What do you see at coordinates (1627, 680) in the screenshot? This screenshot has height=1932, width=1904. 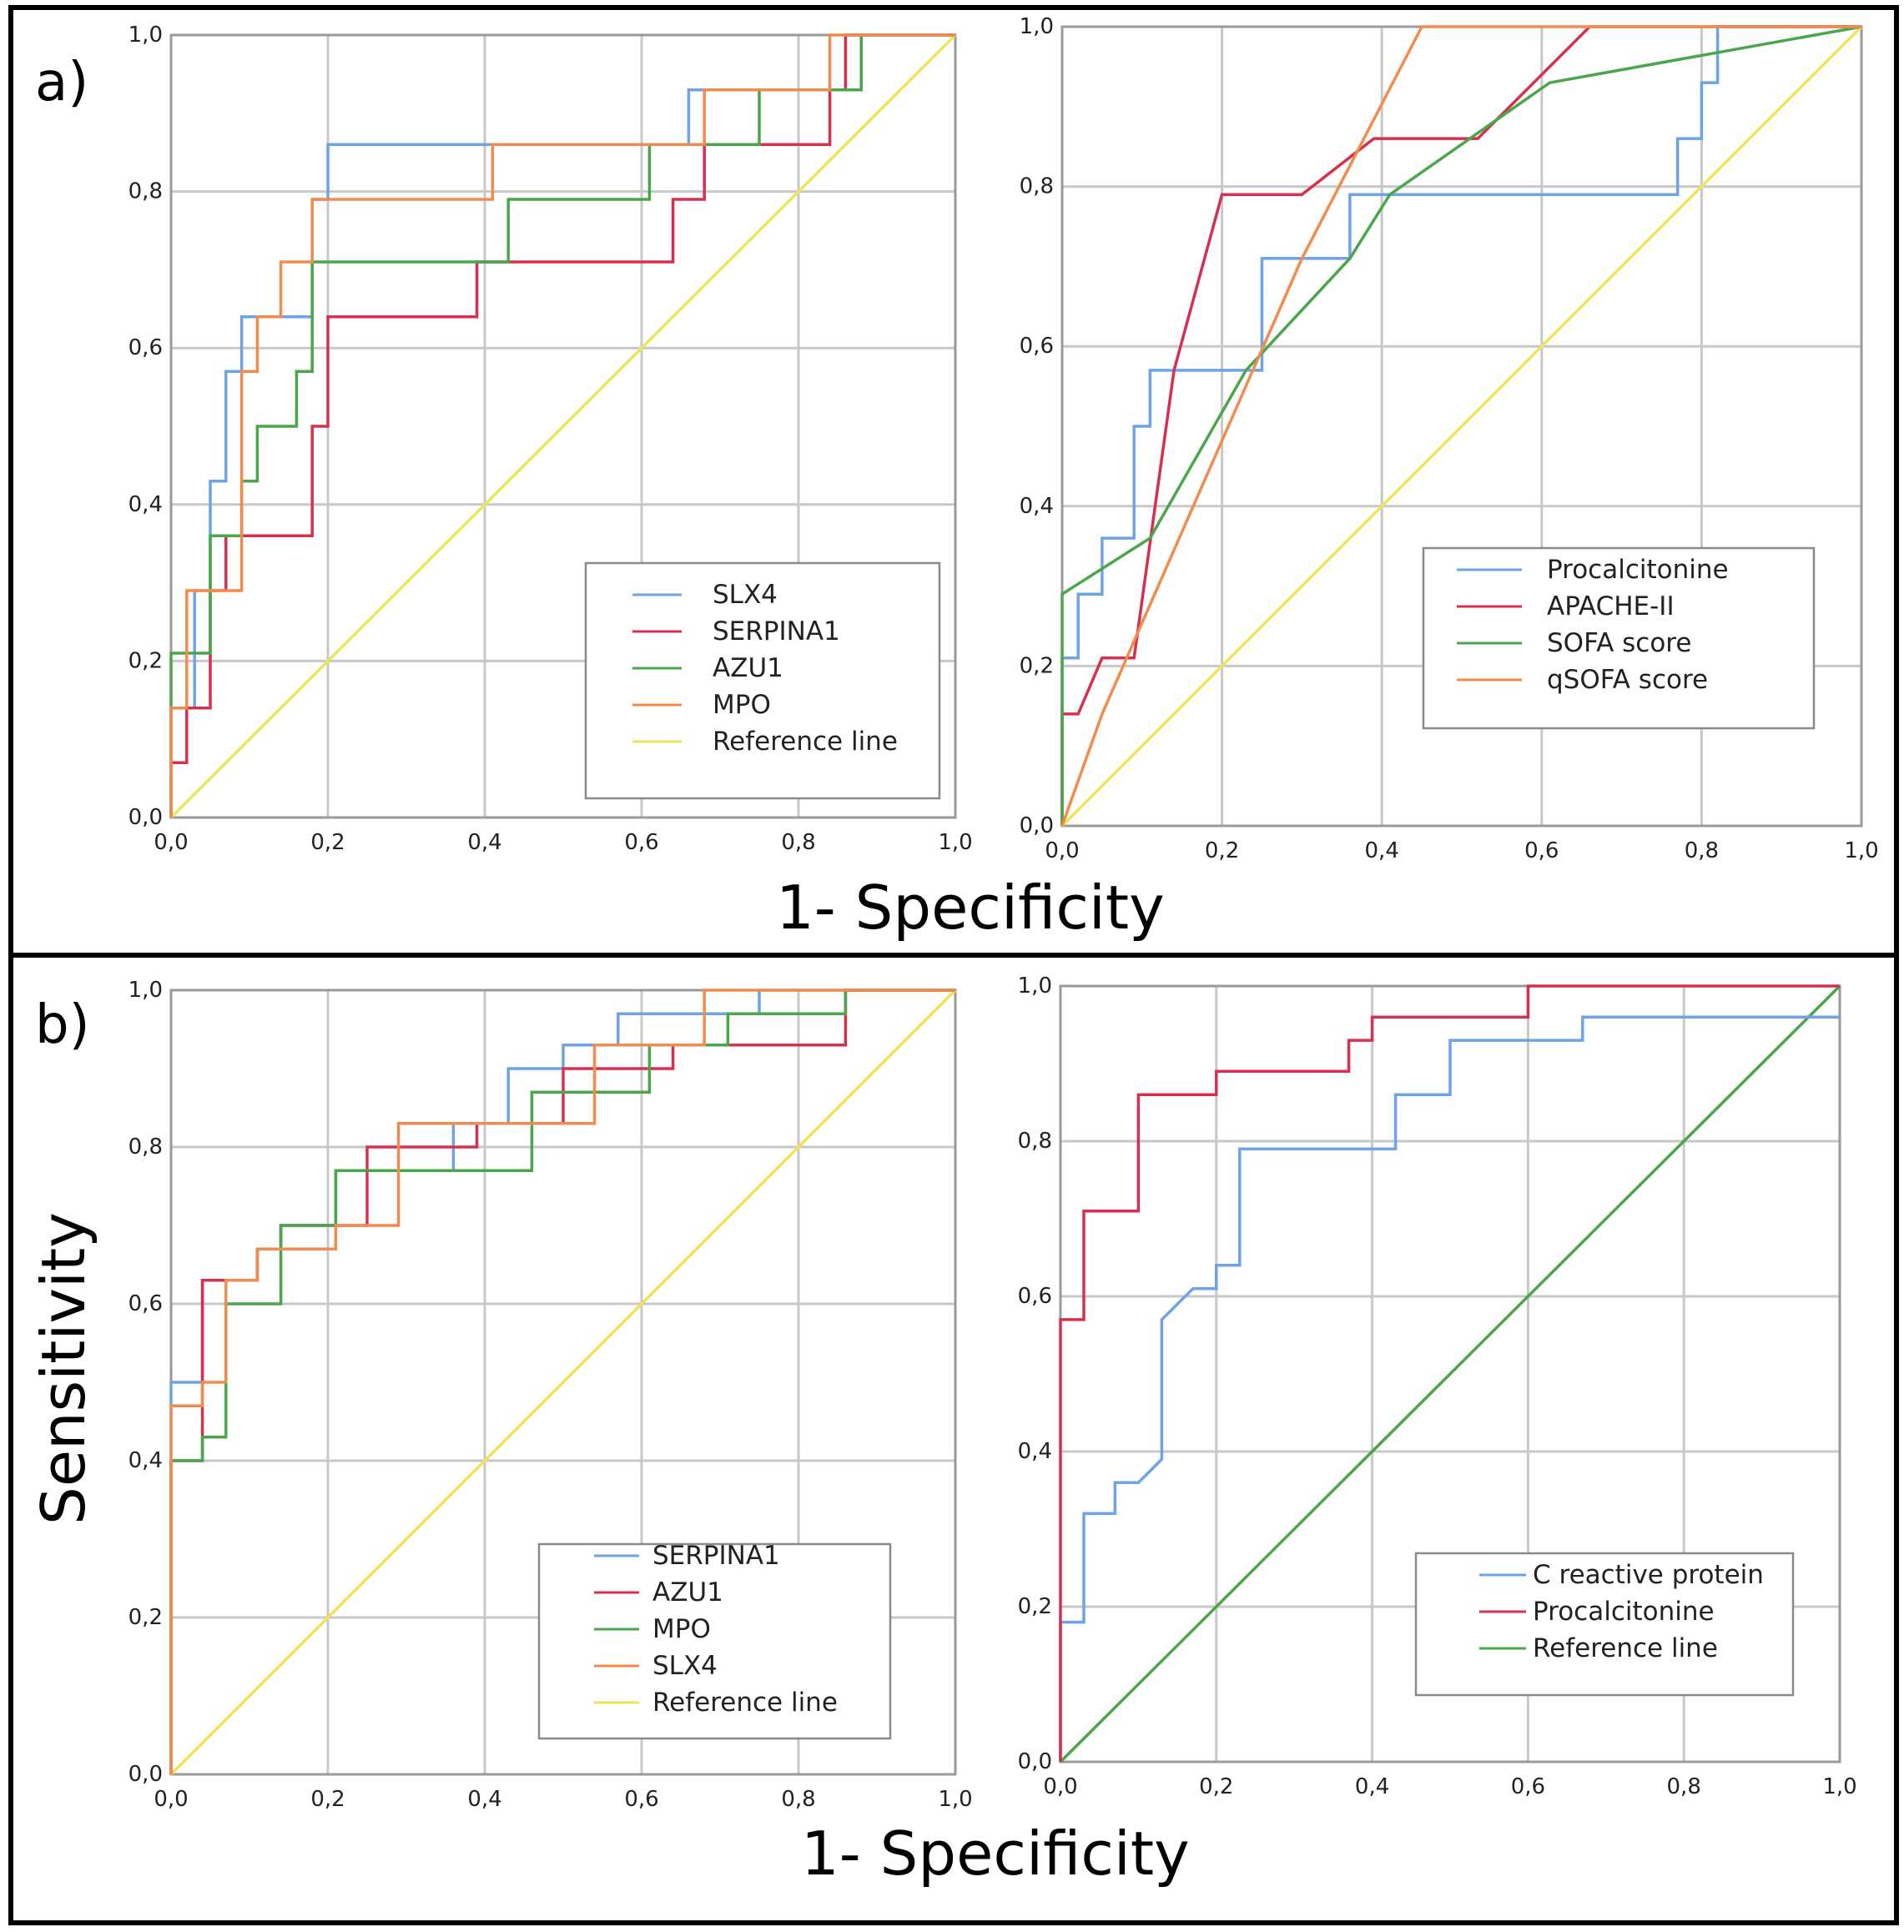 I see `legend-label: qSOFA score` at bounding box center [1627, 680].